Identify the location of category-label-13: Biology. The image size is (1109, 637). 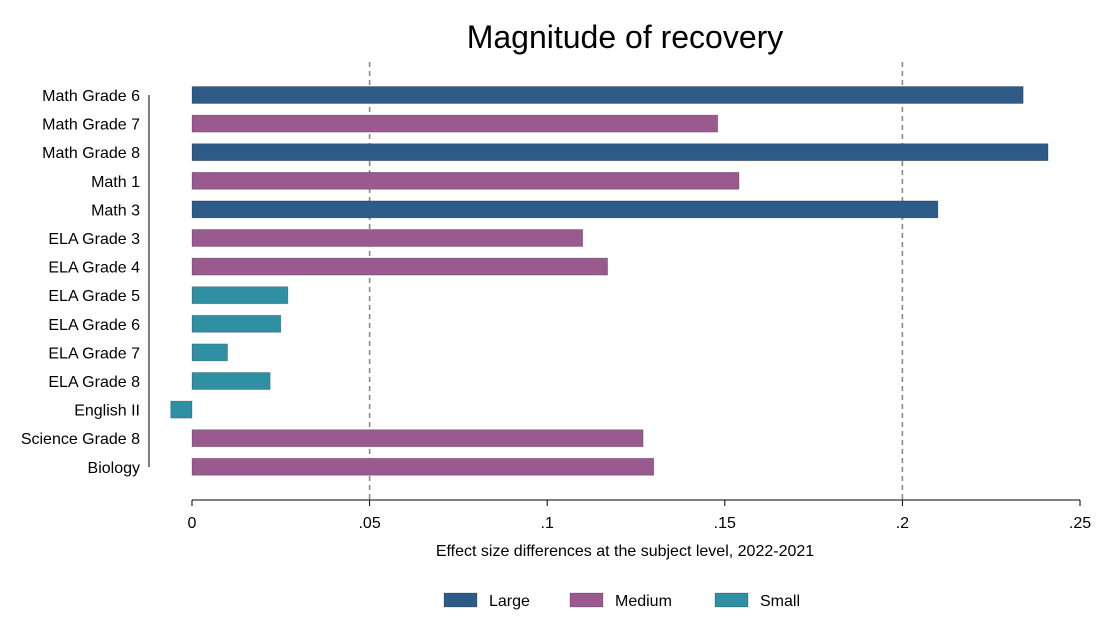
(114, 468).